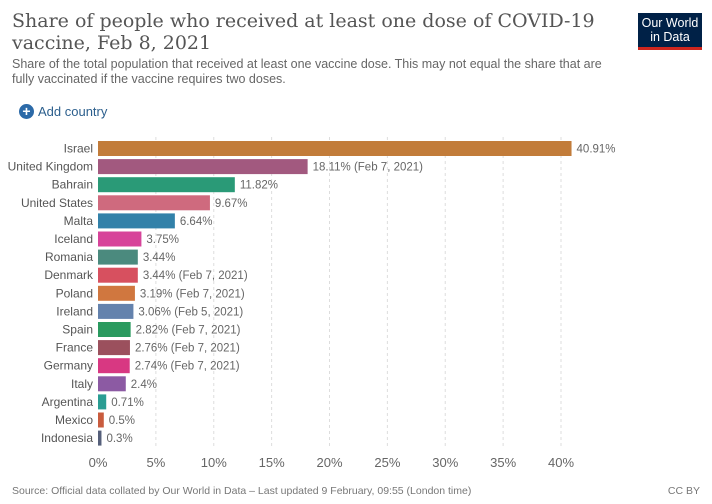 This screenshot has width=712, height=504. What do you see at coordinates (155, 462) in the screenshot?
I see `x-tick-label: 5%` at bounding box center [155, 462].